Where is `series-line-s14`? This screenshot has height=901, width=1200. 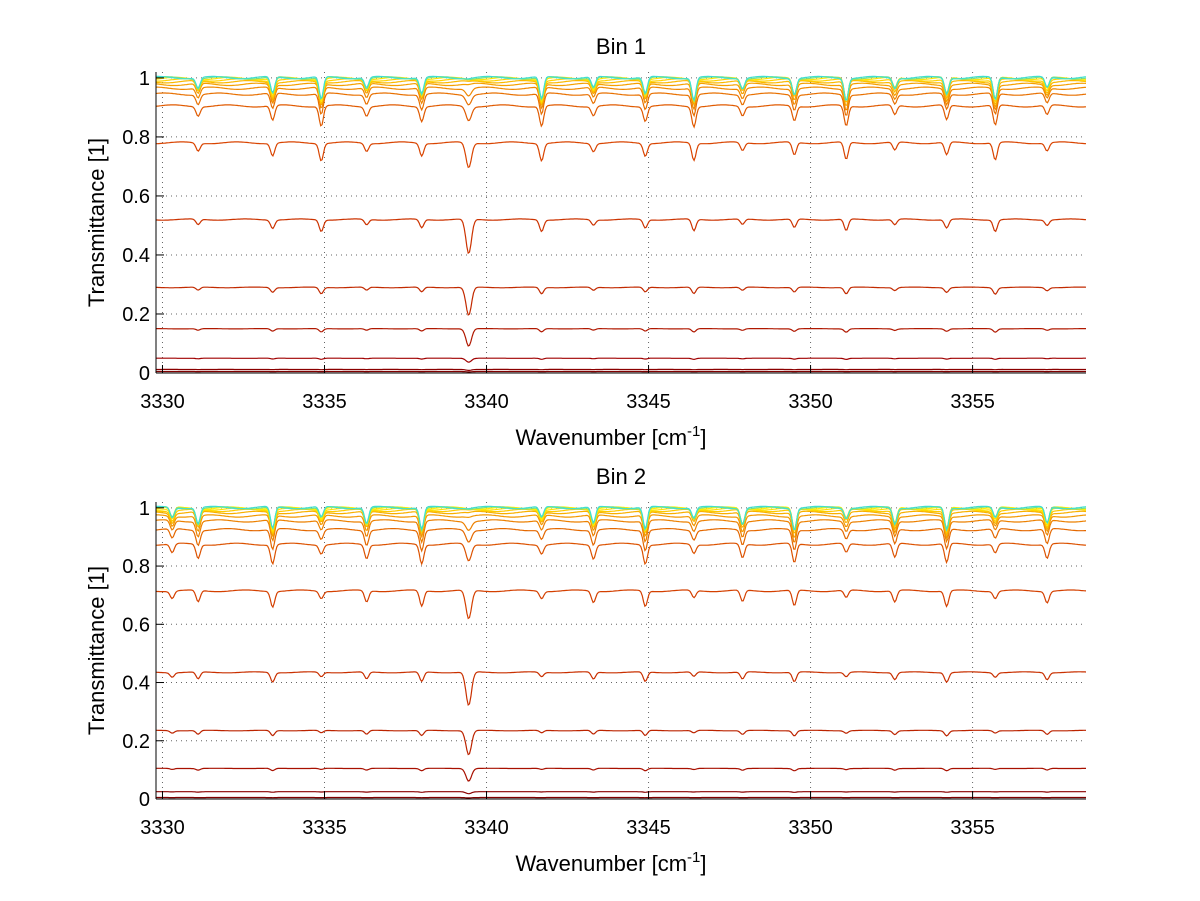 series-line-s14 is located at coordinates (621, 520).